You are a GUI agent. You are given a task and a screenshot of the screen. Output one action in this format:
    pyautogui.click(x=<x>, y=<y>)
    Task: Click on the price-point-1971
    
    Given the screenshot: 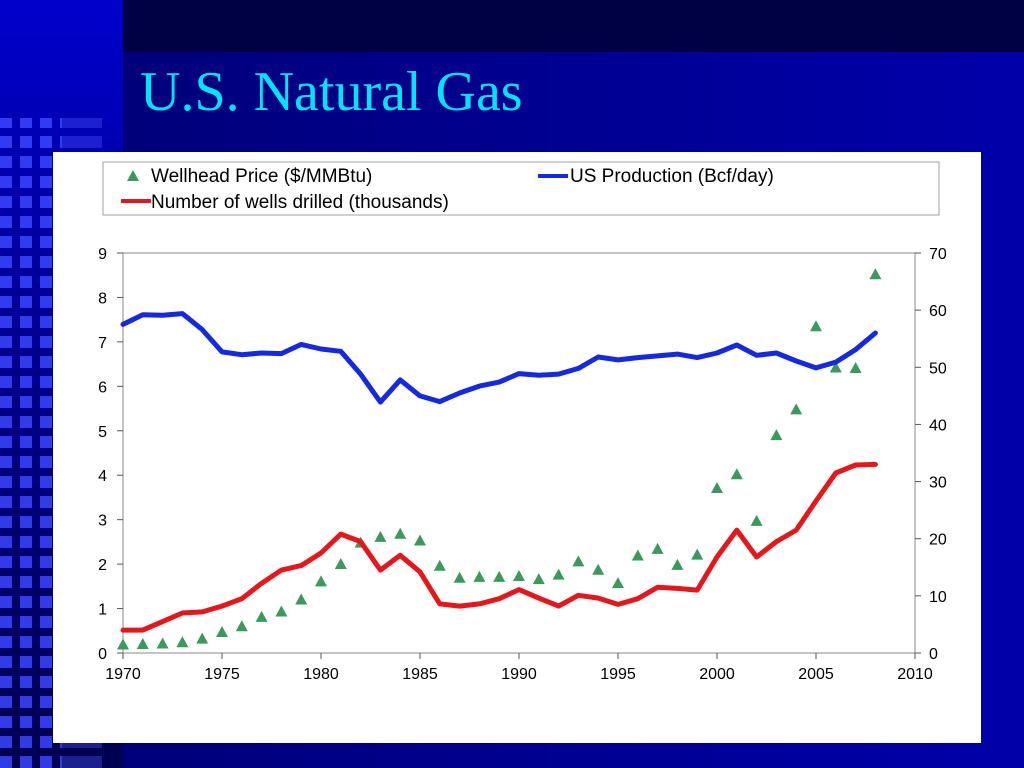 What is the action you would take?
    pyautogui.click(x=142, y=643)
    